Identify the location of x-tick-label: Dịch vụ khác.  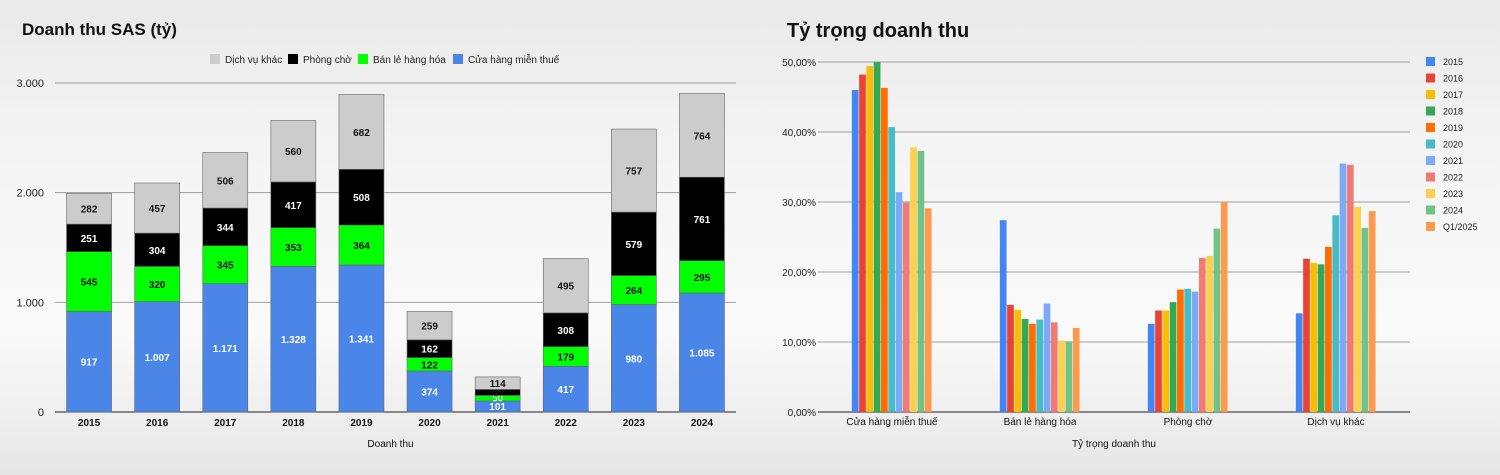
(1335, 422).